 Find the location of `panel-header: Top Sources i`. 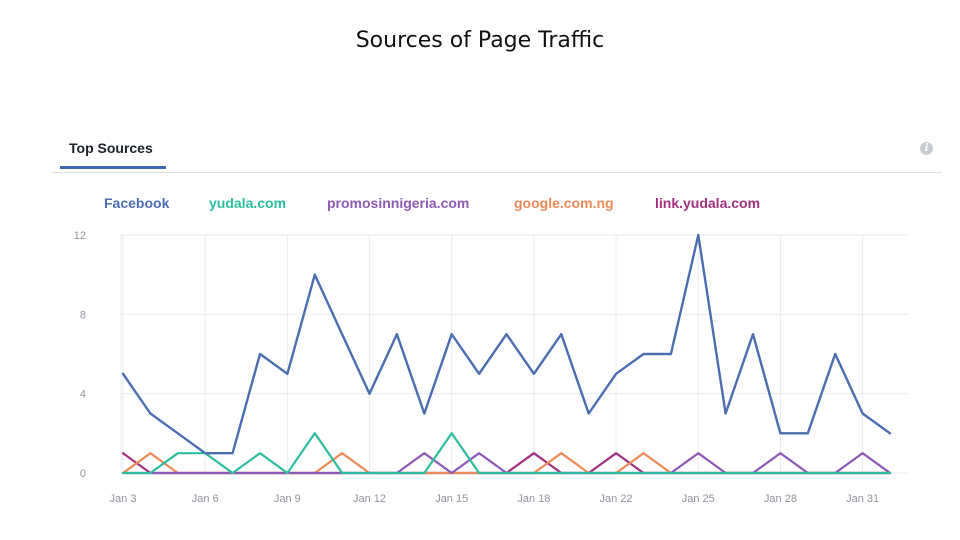

panel-header: Top Sources i is located at coordinates (497, 150).